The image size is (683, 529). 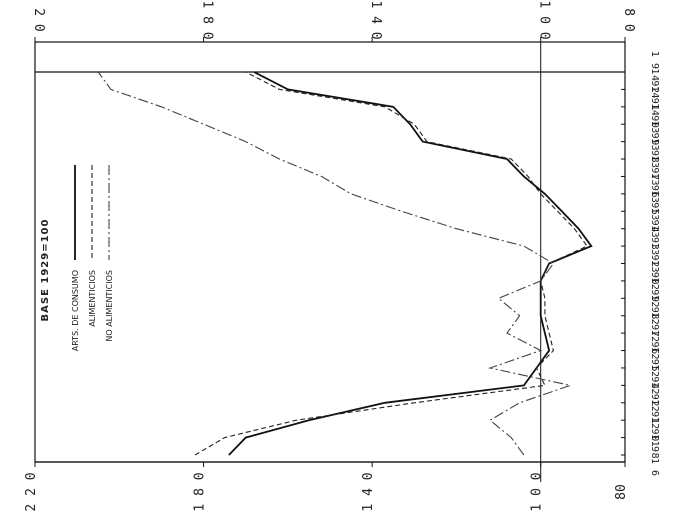 I want to click on category-label: 1 9 3 9, so click(x=654, y=124).